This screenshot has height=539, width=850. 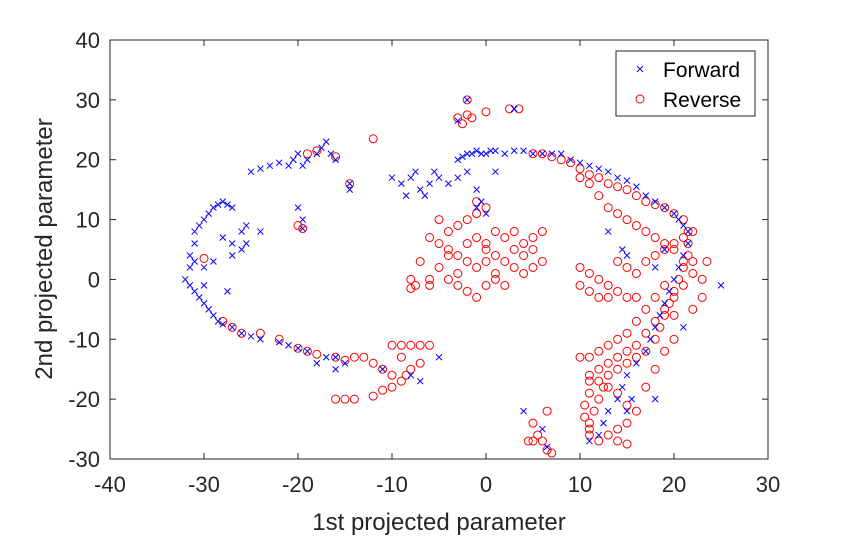 I want to click on x-axis-label: 1st projected parameter, so click(x=438, y=522).